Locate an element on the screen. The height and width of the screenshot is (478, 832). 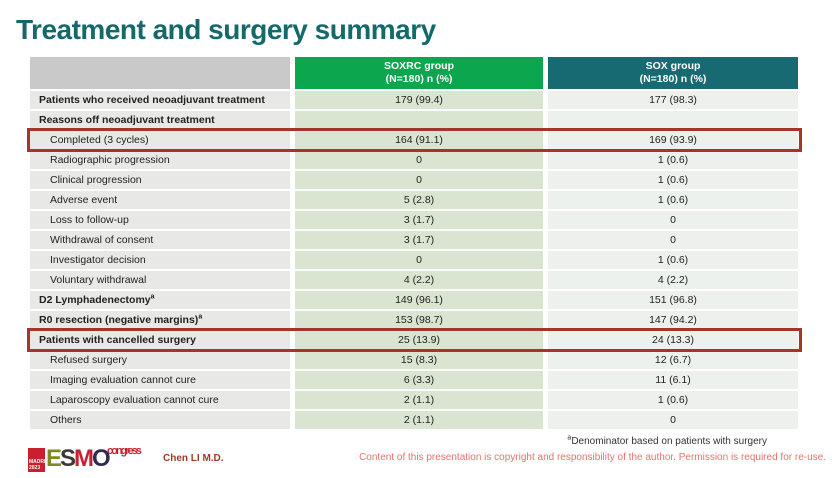
row-label: Loss to follow-up is located at coordinates (160, 220).